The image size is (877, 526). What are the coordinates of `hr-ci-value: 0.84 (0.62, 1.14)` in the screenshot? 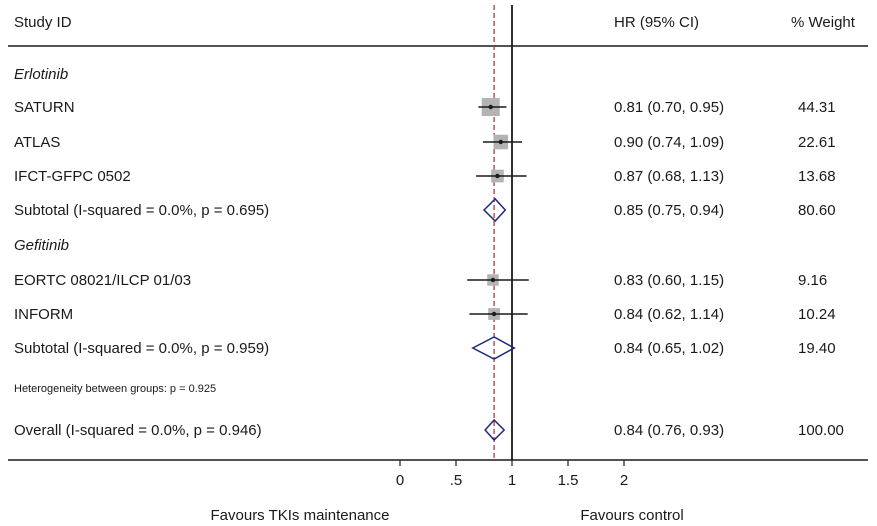 It's located at (669, 314).